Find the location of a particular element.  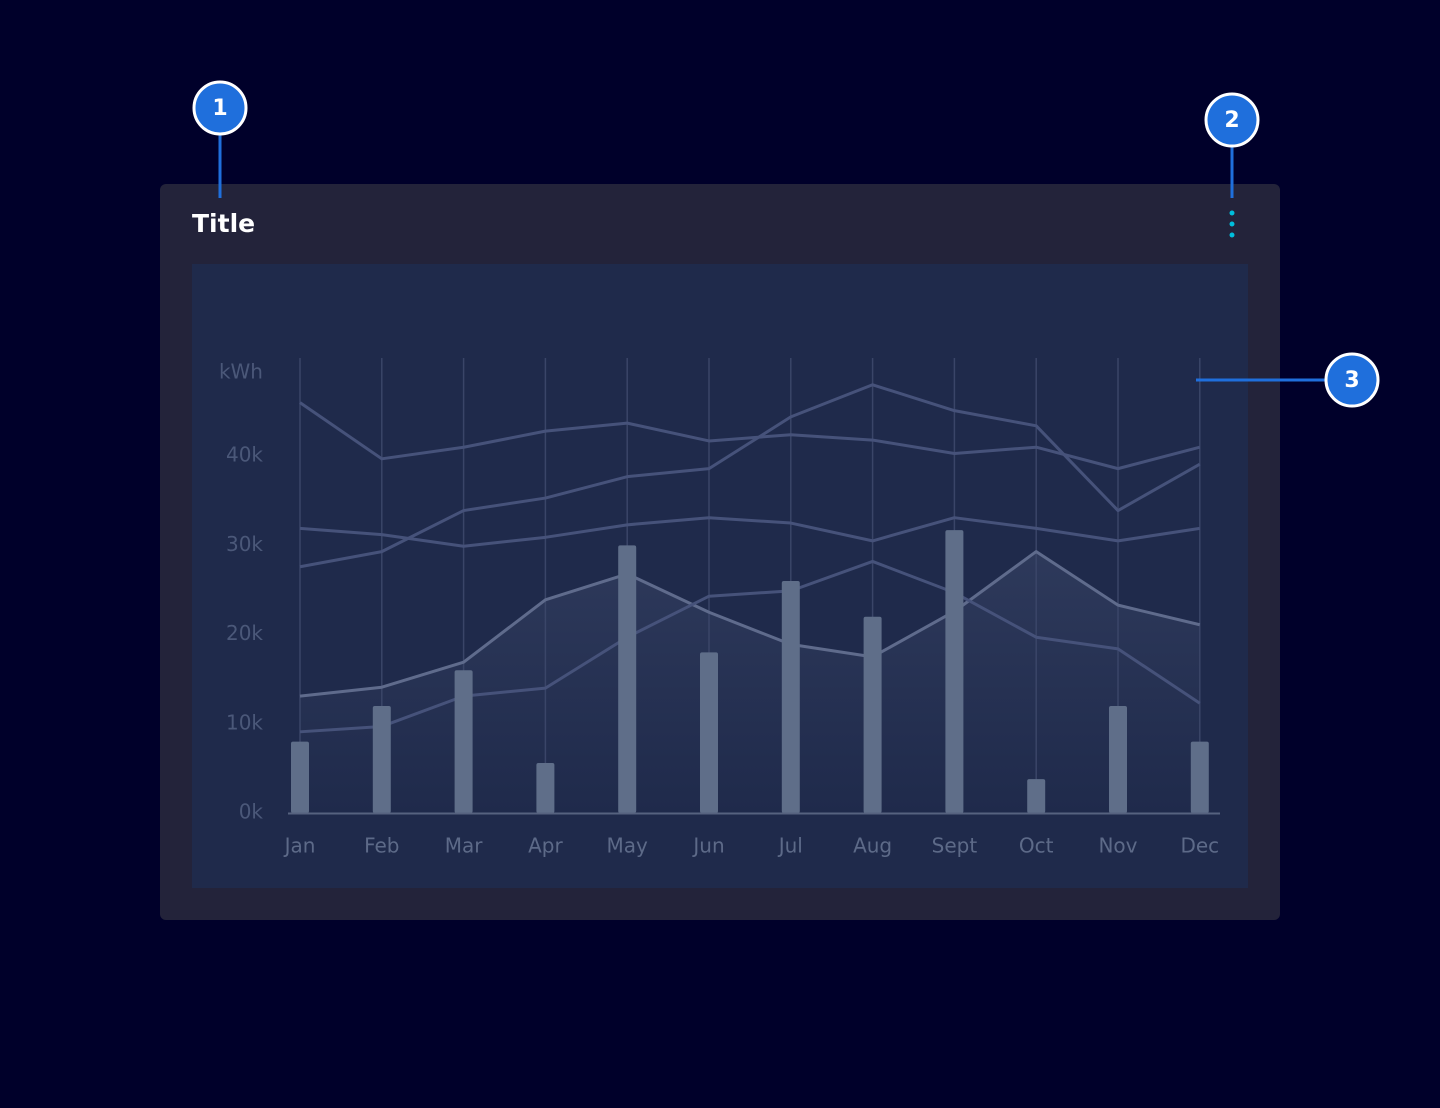

y-tick-label: 10k is located at coordinates (244, 722).